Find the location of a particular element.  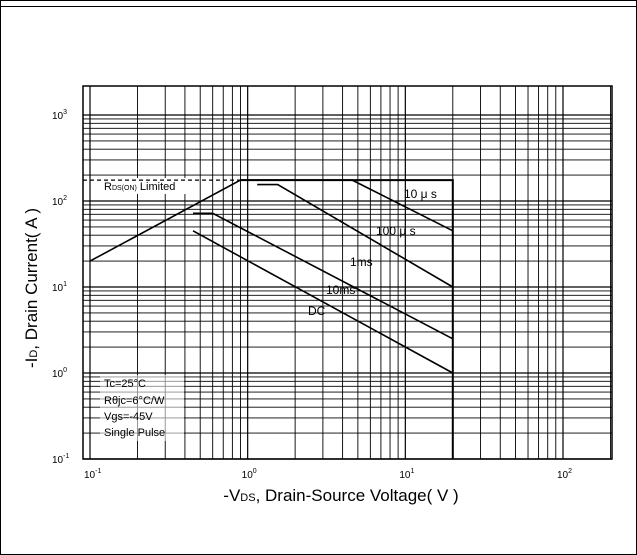

y-axis-label: -ID, Drain Current( A ) is located at coordinates (31, 288).